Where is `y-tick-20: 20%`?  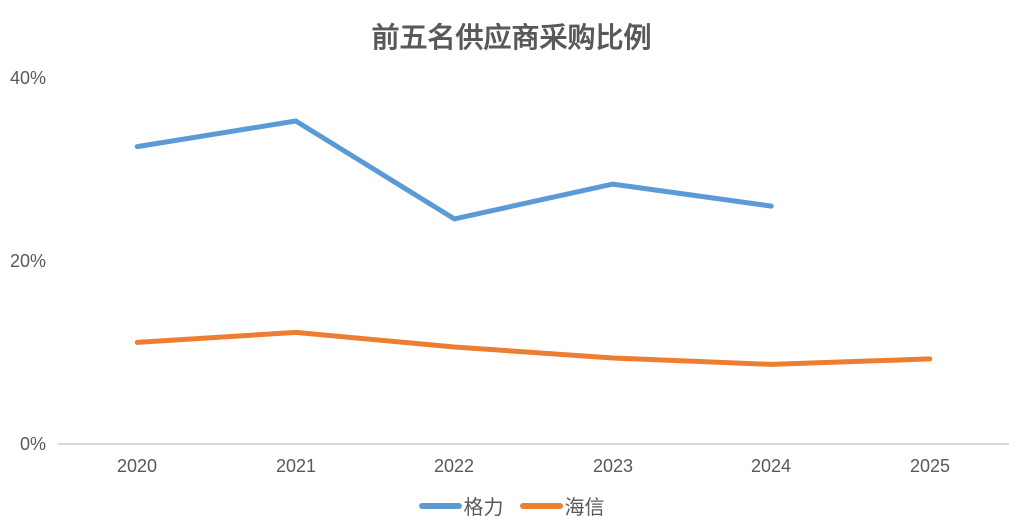 y-tick-20: 20% is located at coordinates (27, 261).